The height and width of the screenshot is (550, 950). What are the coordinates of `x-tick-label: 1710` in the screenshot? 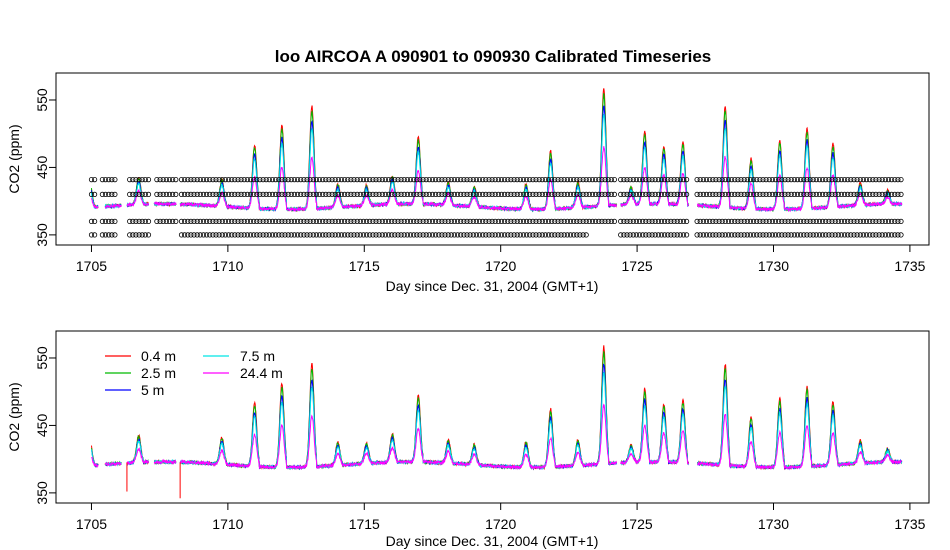 It's located at (227, 266).